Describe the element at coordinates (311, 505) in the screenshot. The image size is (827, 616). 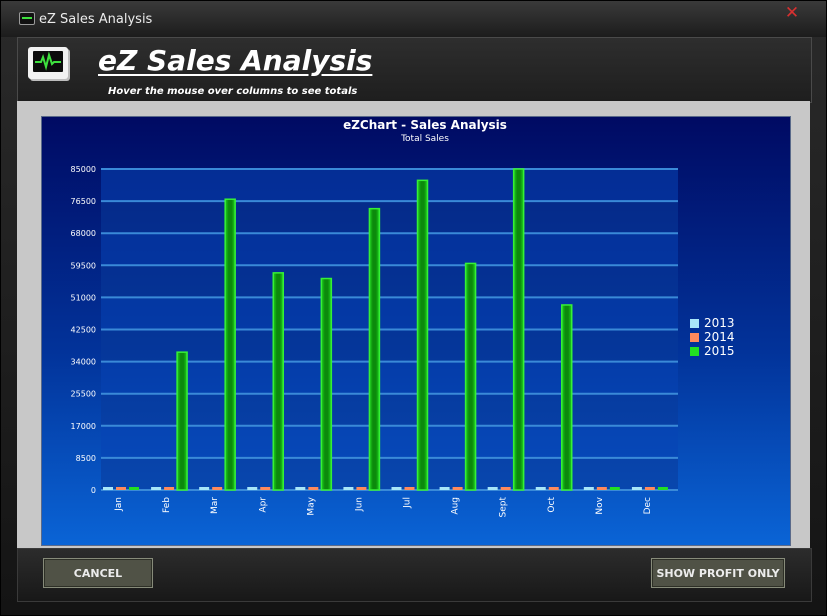
I see `x-tick-label: May` at that location.